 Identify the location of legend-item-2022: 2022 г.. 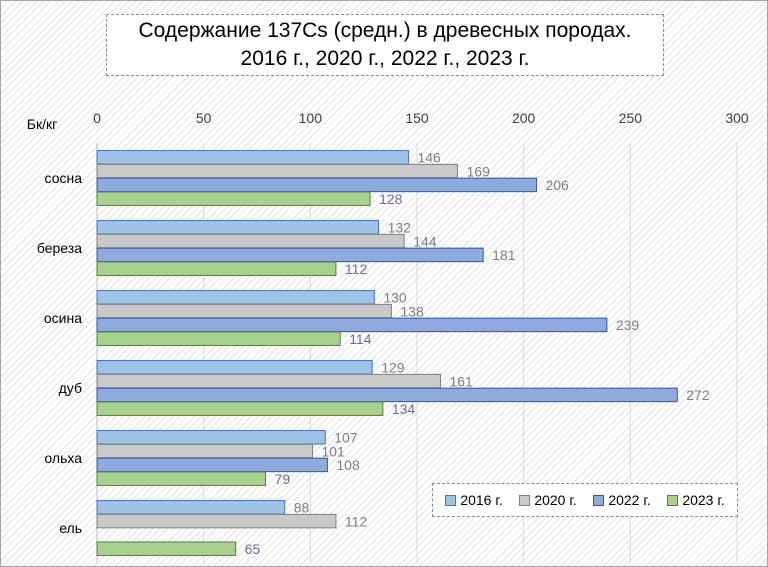
(622, 500).